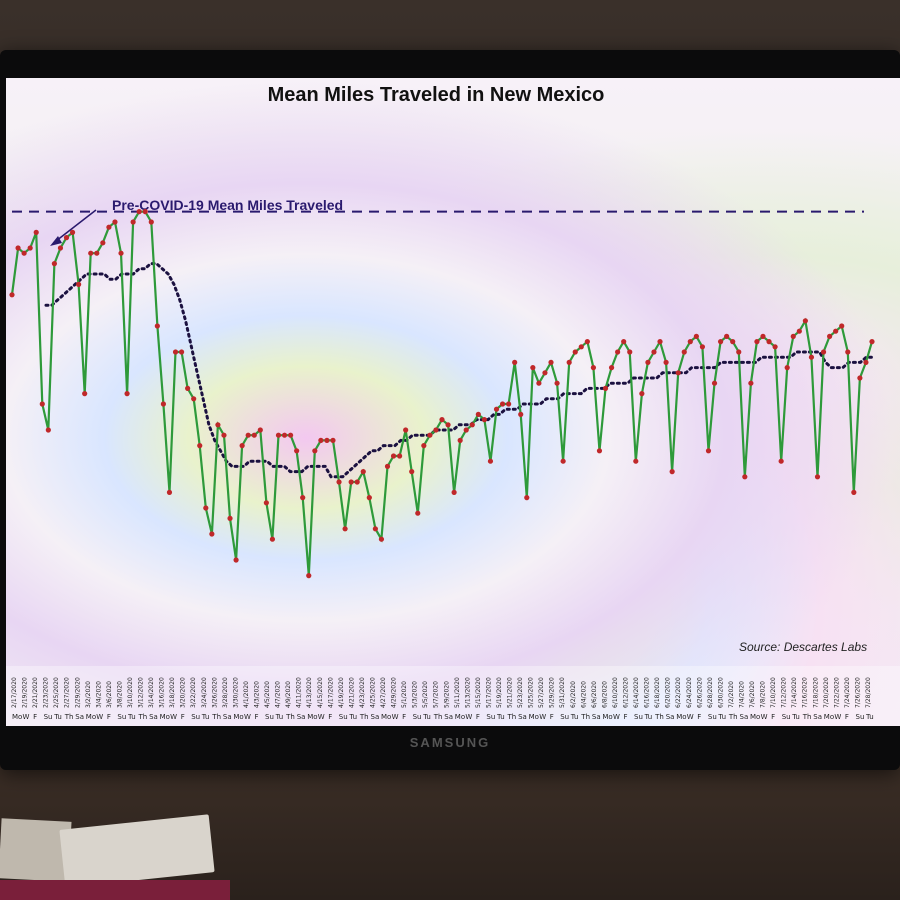 This screenshot has height=900, width=900. Describe the element at coordinates (457, 692) in the screenshot. I see `x-tick-label: 5/11/2020` at that location.